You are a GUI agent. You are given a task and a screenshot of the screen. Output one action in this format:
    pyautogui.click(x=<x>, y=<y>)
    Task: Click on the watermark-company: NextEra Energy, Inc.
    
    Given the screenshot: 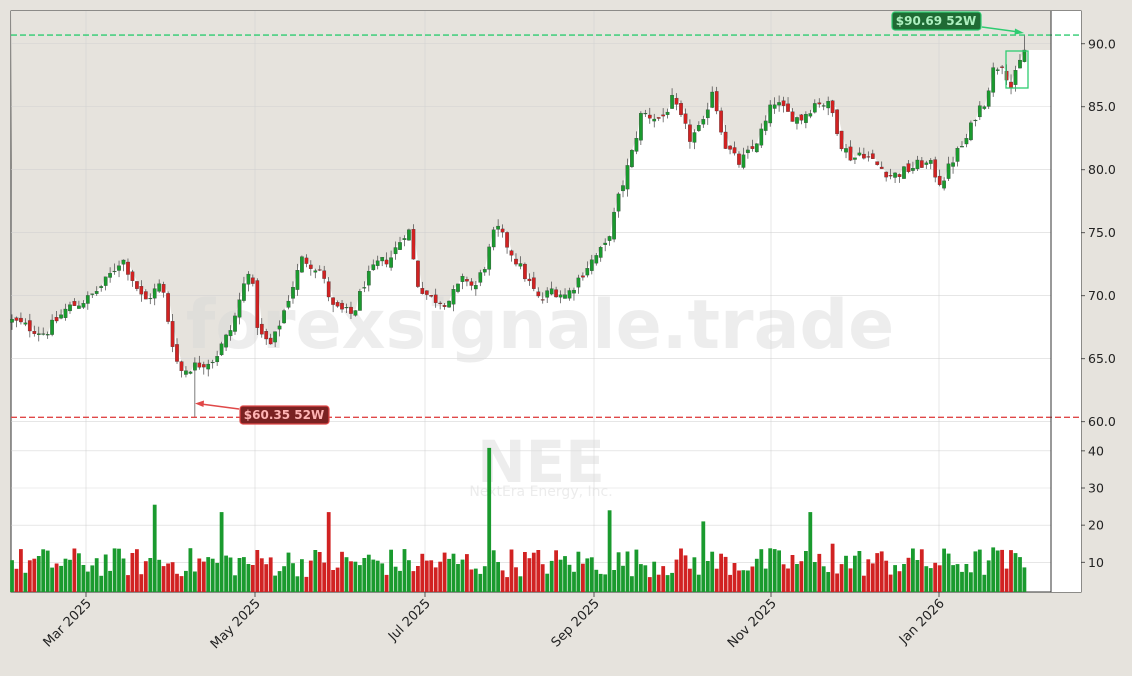 What is the action you would take?
    pyautogui.click(x=540, y=492)
    